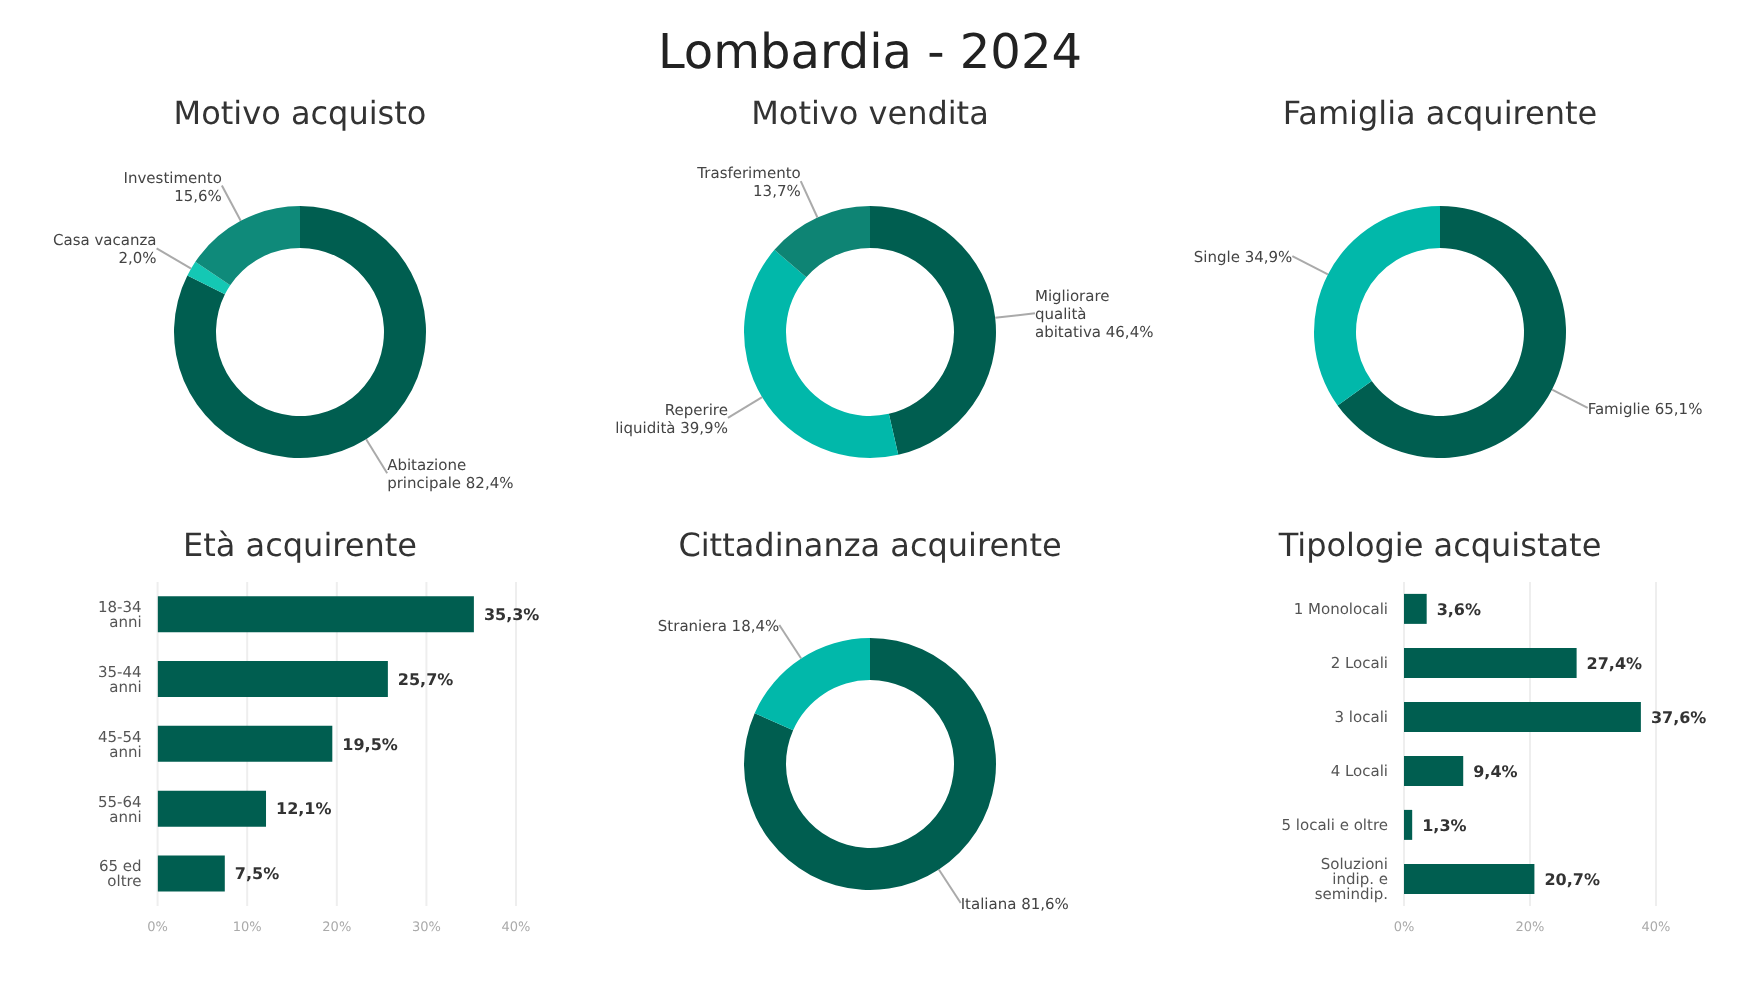 The height and width of the screenshot is (994, 1740). Describe the element at coordinates (869, 52) in the screenshot. I see `text: Lombardia - 2024` at that location.